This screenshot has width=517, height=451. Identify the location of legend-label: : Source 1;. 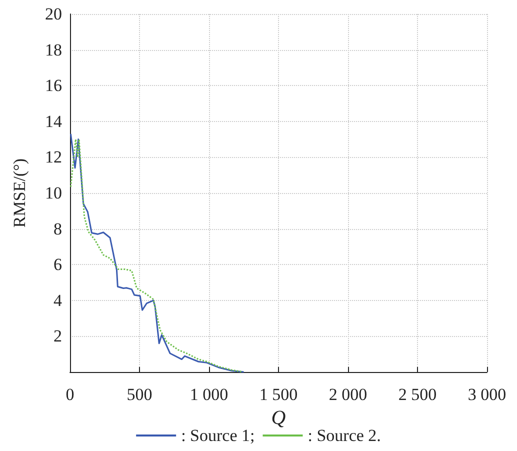
(218, 435).